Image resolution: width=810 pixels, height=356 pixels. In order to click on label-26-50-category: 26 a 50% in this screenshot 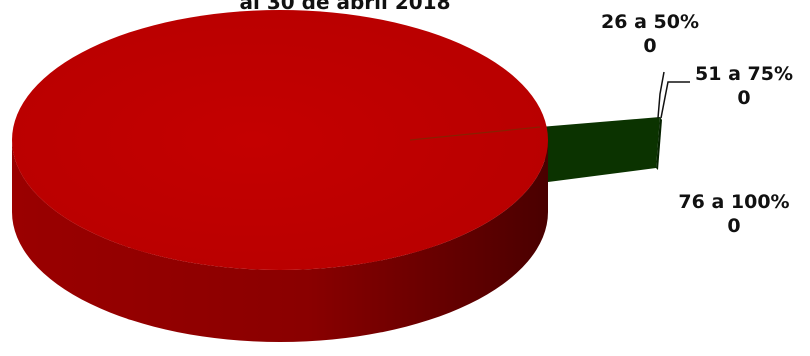, I will do `click(650, 22)`.